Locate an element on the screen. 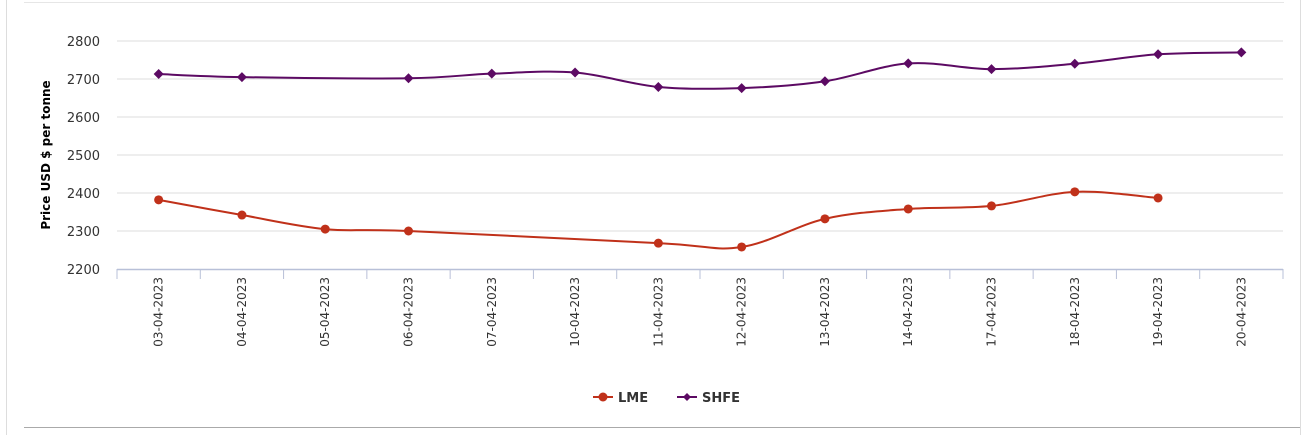 Image resolution: width=1306 pixels, height=435 pixels. top-panel-edge is located at coordinates (654, 1).